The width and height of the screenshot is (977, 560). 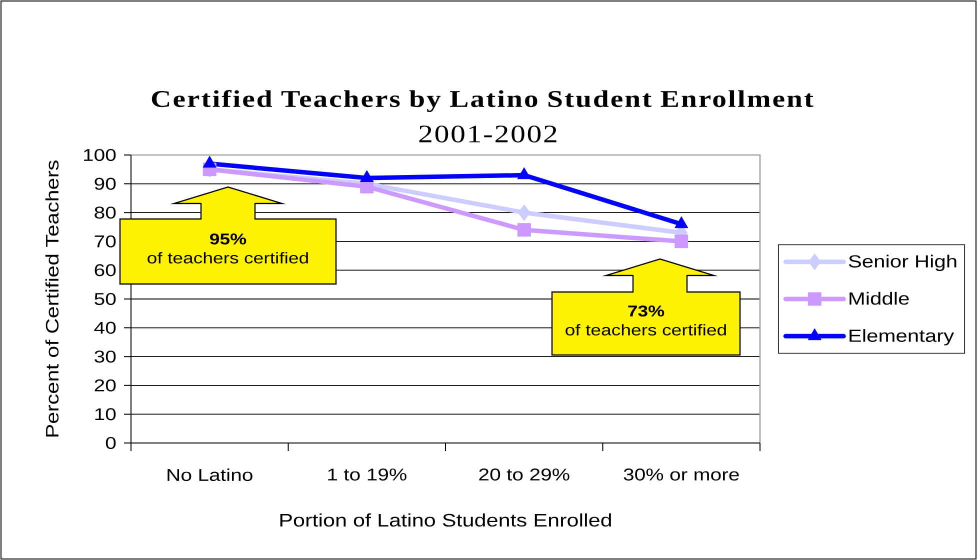 What do you see at coordinates (105, 328) in the screenshot?
I see `y-tick-label: 40` at bounding box center [105, 328].